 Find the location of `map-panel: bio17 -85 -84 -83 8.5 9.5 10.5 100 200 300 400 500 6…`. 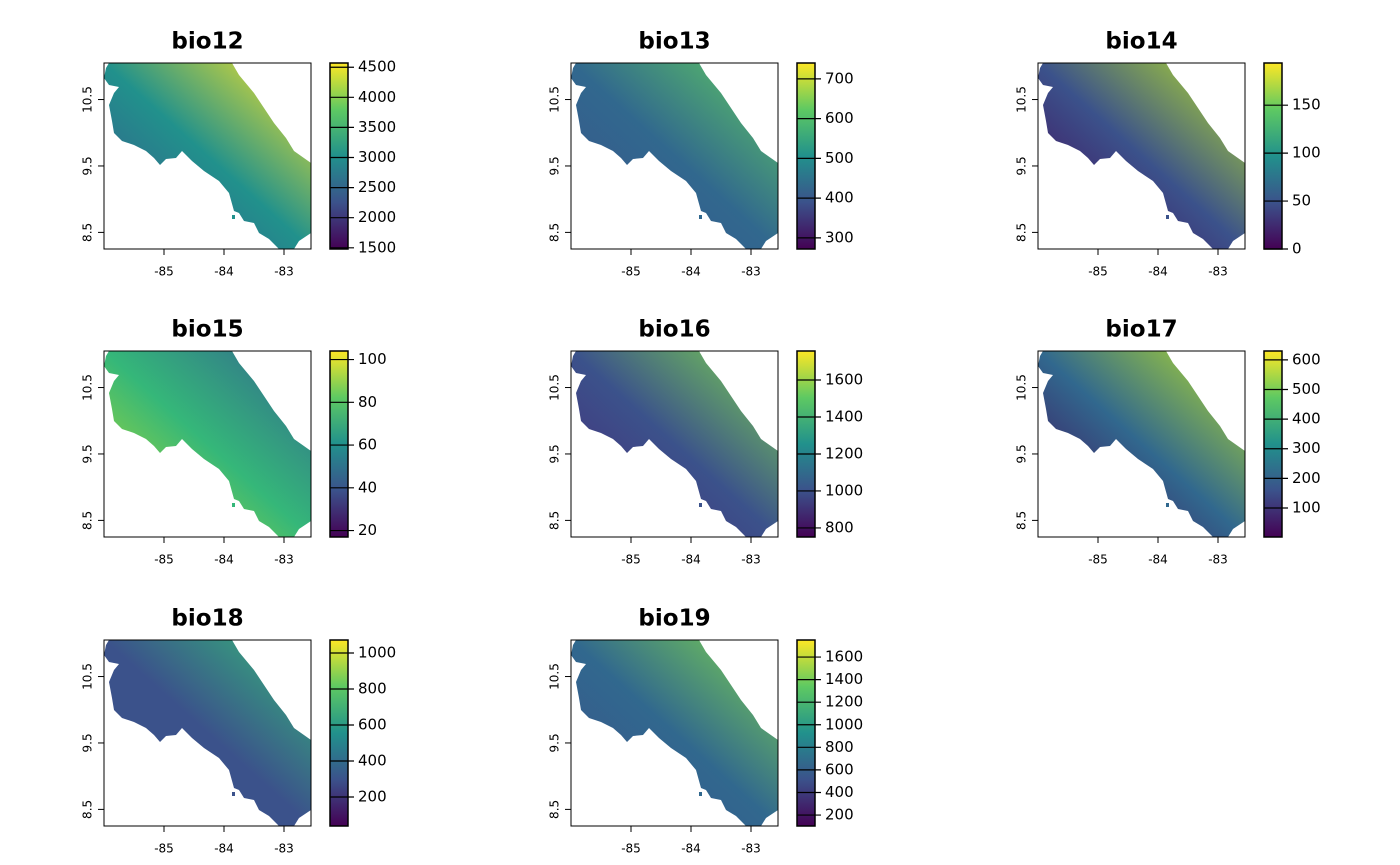

map-panel: bio17 -85 -84 -83 8.5 9.5 10.5 100 200 300 400 500 6… is located at coordinates (1168, 442).